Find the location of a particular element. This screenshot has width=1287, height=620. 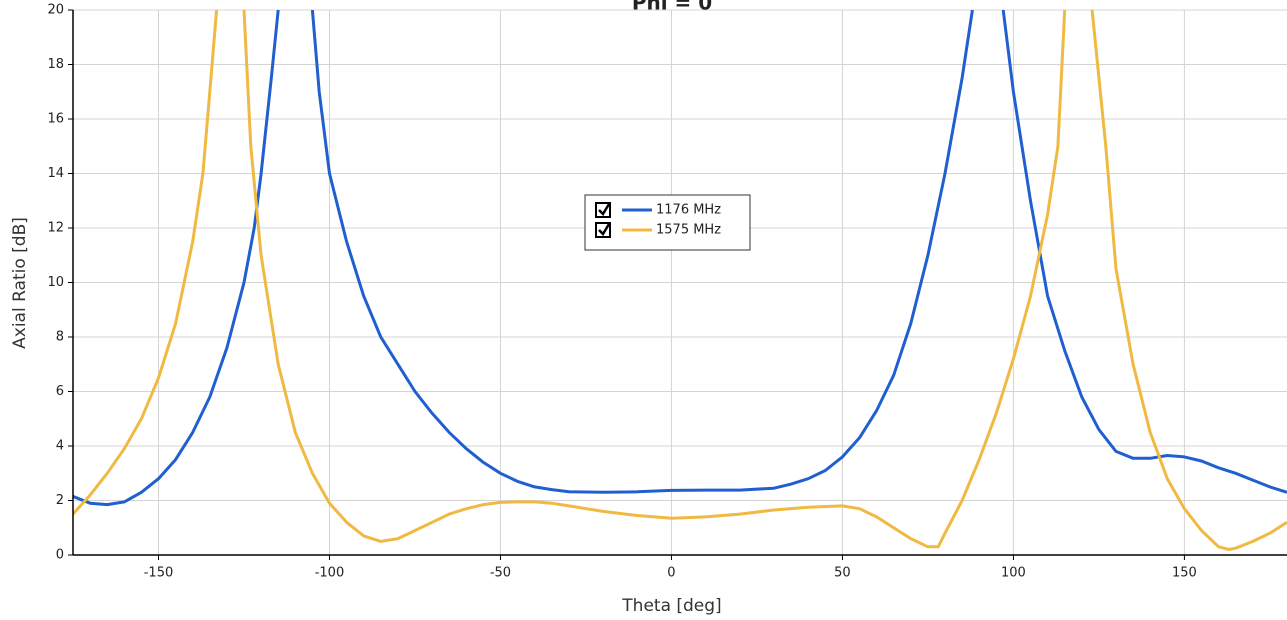

y-tick-label: 14 is located at coordinates (55, 173).